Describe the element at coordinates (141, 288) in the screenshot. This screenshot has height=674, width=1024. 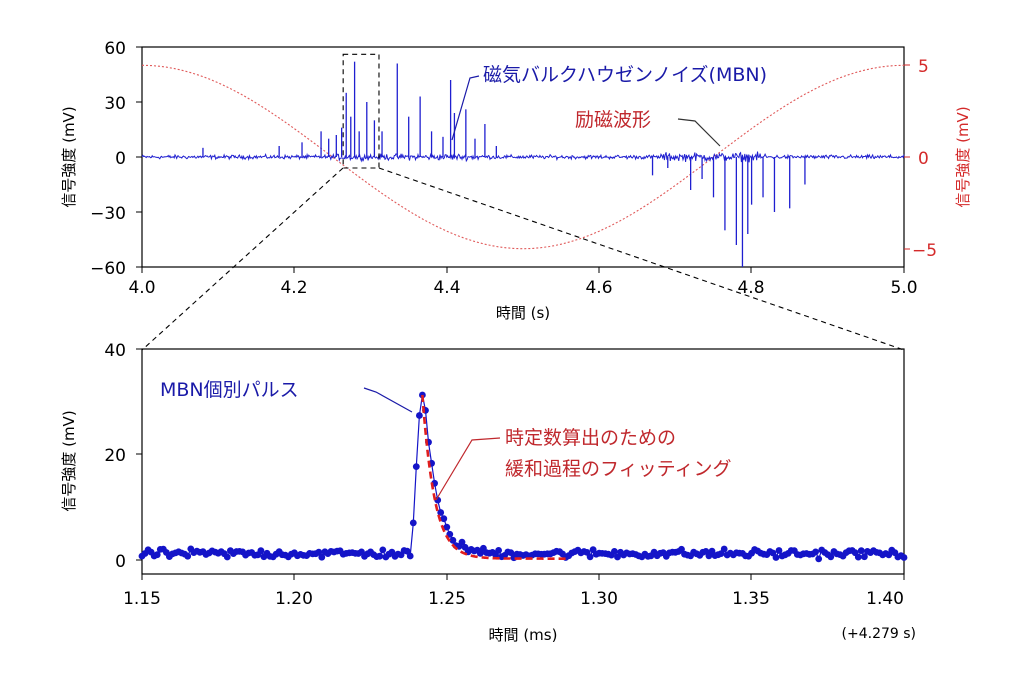
I see `x-tick: 4.0` at that location.